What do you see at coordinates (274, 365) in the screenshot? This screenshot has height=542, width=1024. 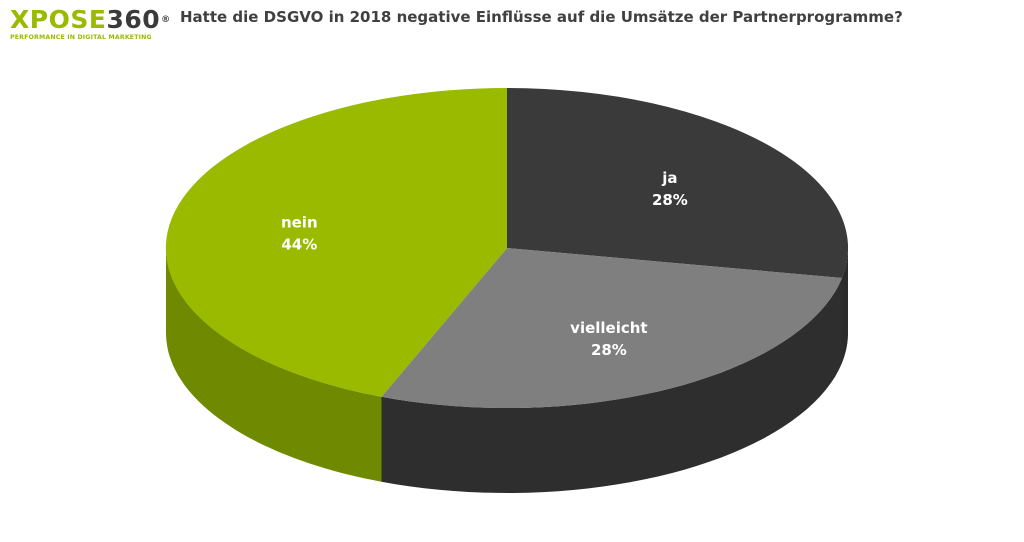 I see `pie-side-nein` at bounding box center [274, 365].